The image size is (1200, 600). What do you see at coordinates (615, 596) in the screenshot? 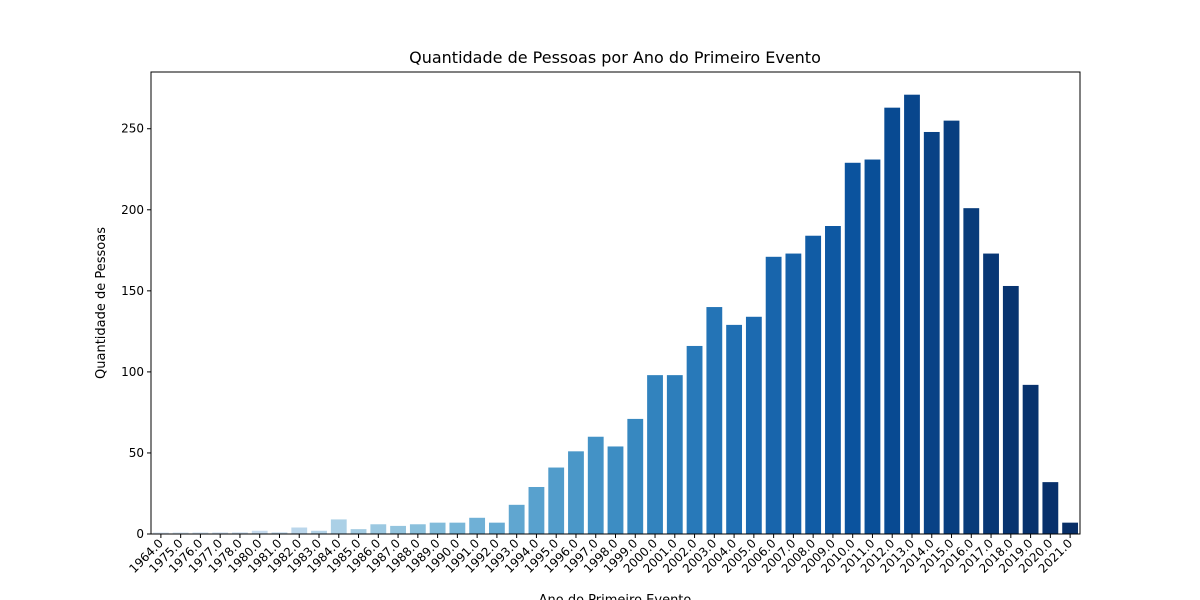
I see `x-axis-label: Ano do Primeiro Evento` at bounding box center [615, 596].